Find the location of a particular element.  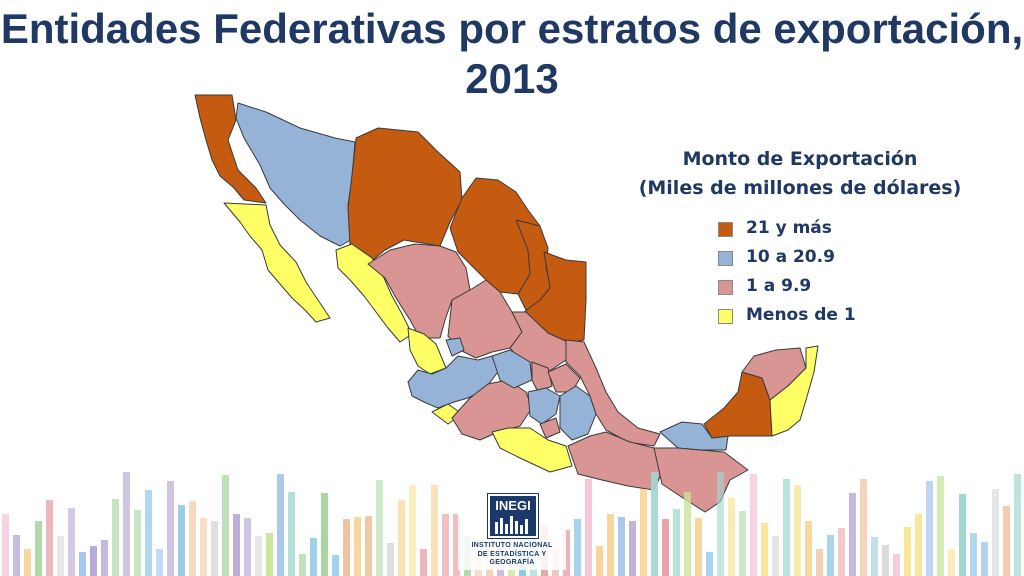

region-aguascalientes is located at coordinates (455, 347).